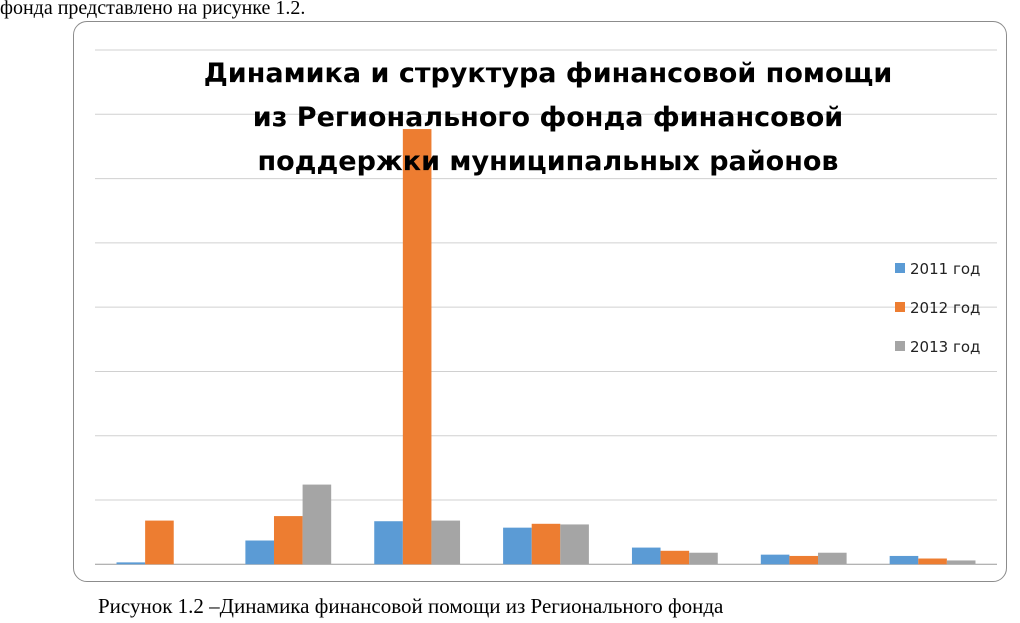 The image size is (1020, 623). Describe the element at coordinates (932, 561) in the screenshot. I see `bar-2012-год-7` at that location.